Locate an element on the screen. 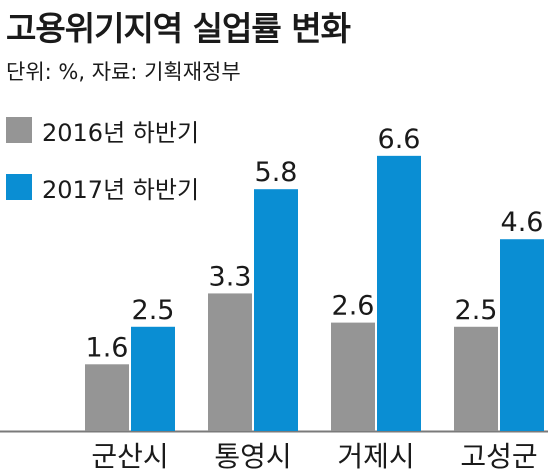 The image size is (548, 473). category-label-1: 군산시 is located at coordinates (129, 456).